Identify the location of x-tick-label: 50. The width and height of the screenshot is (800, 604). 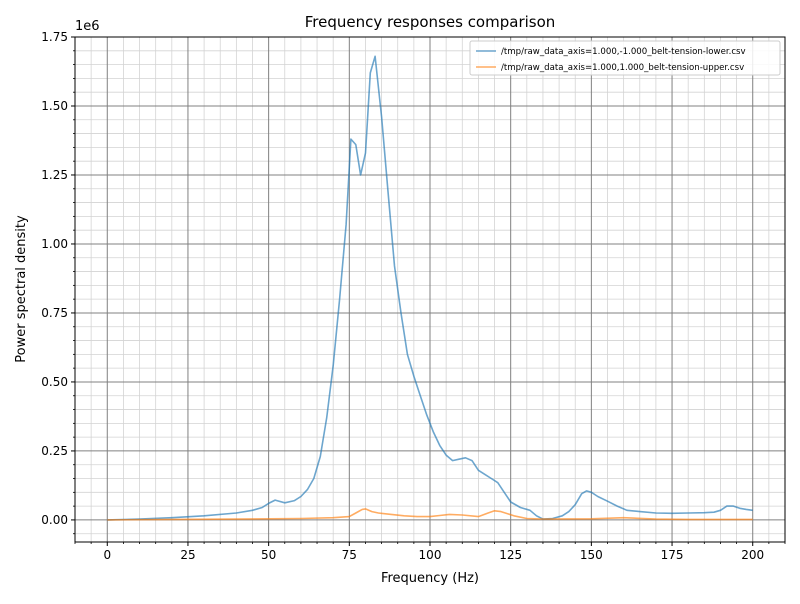
(268, 555).